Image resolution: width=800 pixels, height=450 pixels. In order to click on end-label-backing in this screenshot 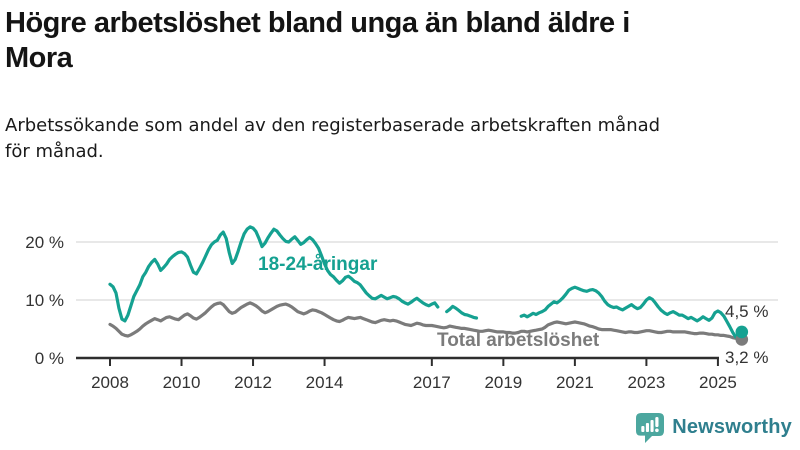, I will do `click(749, 359)`.